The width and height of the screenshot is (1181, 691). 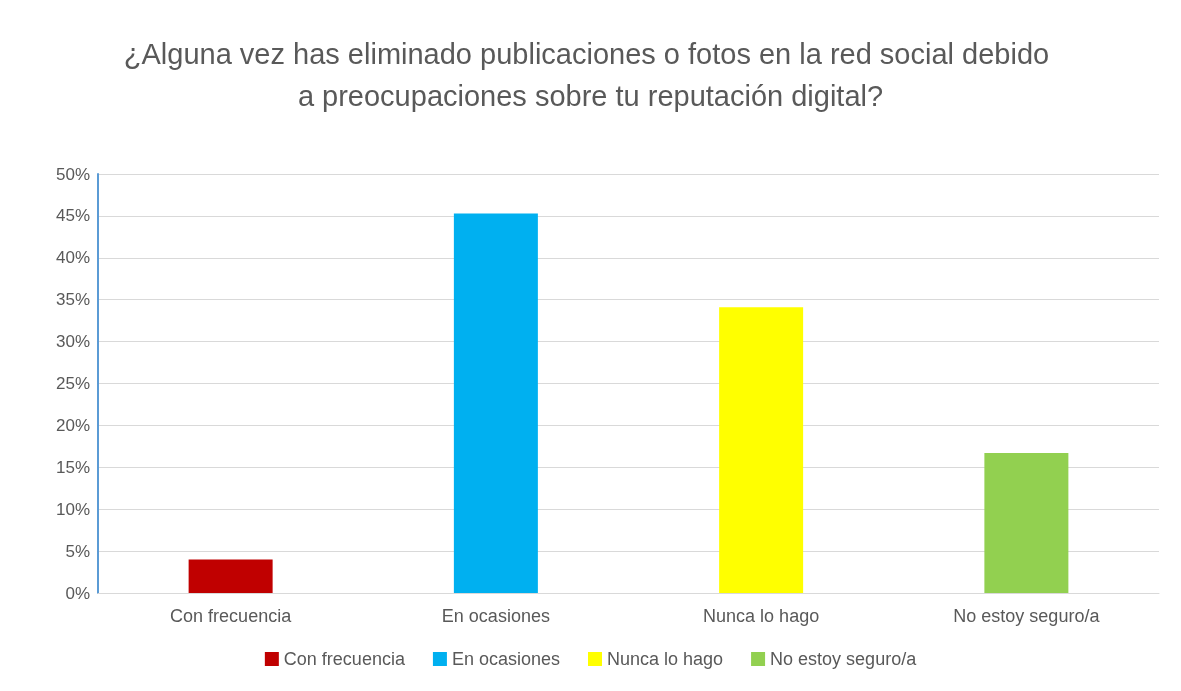 I want to click on y-tick-label: 0%, so click(x=77, y=593).